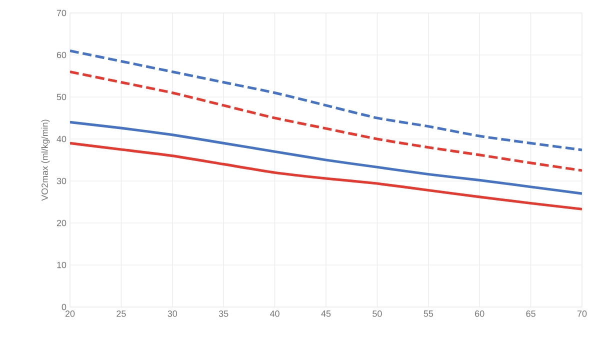 This screenshot has height=338, width=600. I want to click on y-tick-label: 30, so click(61, 181).